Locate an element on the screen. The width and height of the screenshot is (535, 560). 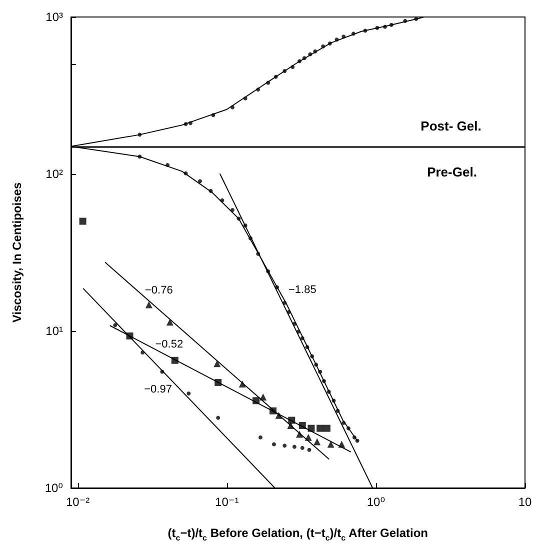
x-tick-label: 10⁰ is located at coordinates (376, 502).